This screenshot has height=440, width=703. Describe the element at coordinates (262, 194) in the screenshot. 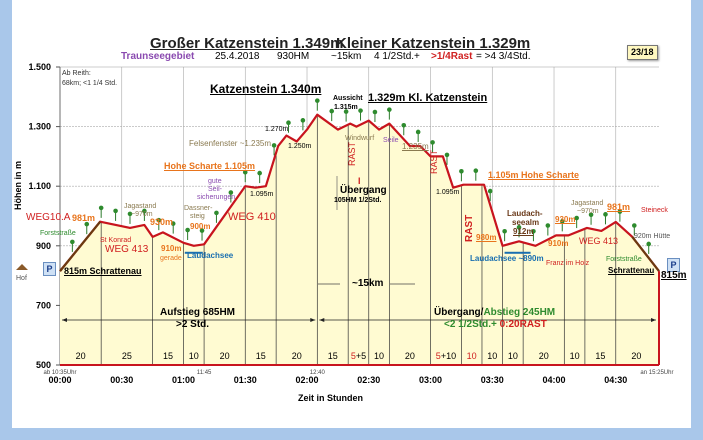

I see `height-1095-left: 1.095m` at that location.